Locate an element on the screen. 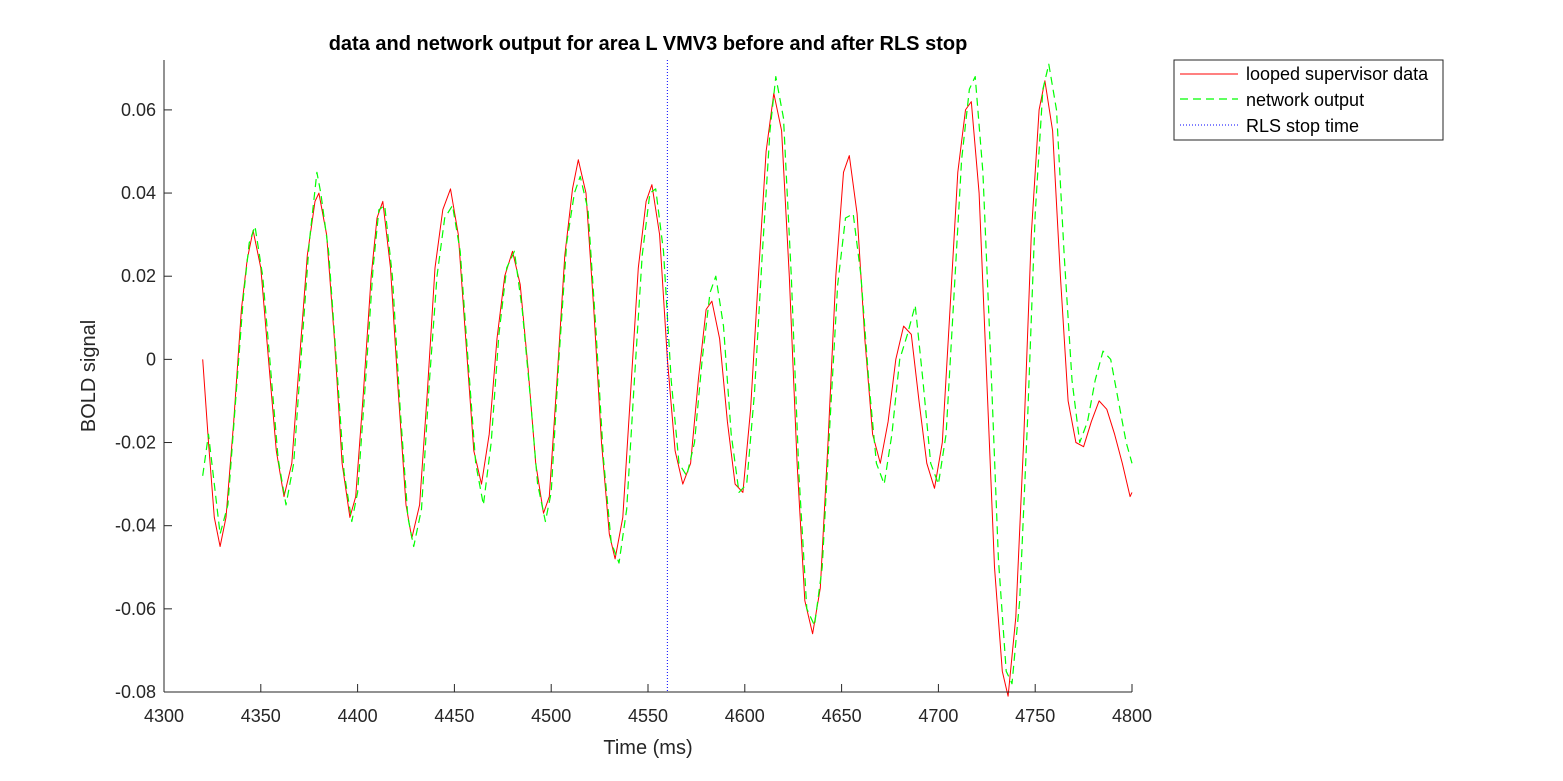 Image resolution: width=1563 pixels, height=781 pixels. legend-box is located at coordinates (1308, 100).